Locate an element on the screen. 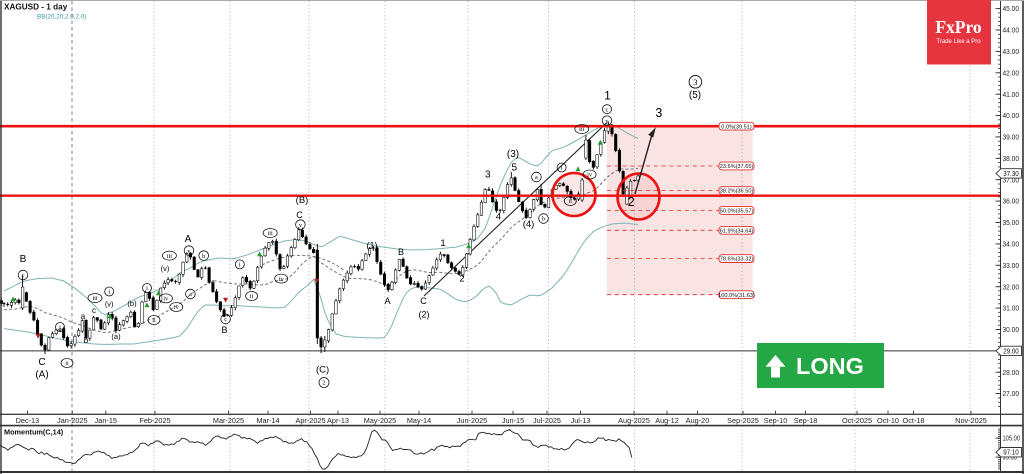 The height and width of the screenshot is (474, 1024). svg-text: 34.00 is located at coordinates (1011, 243).